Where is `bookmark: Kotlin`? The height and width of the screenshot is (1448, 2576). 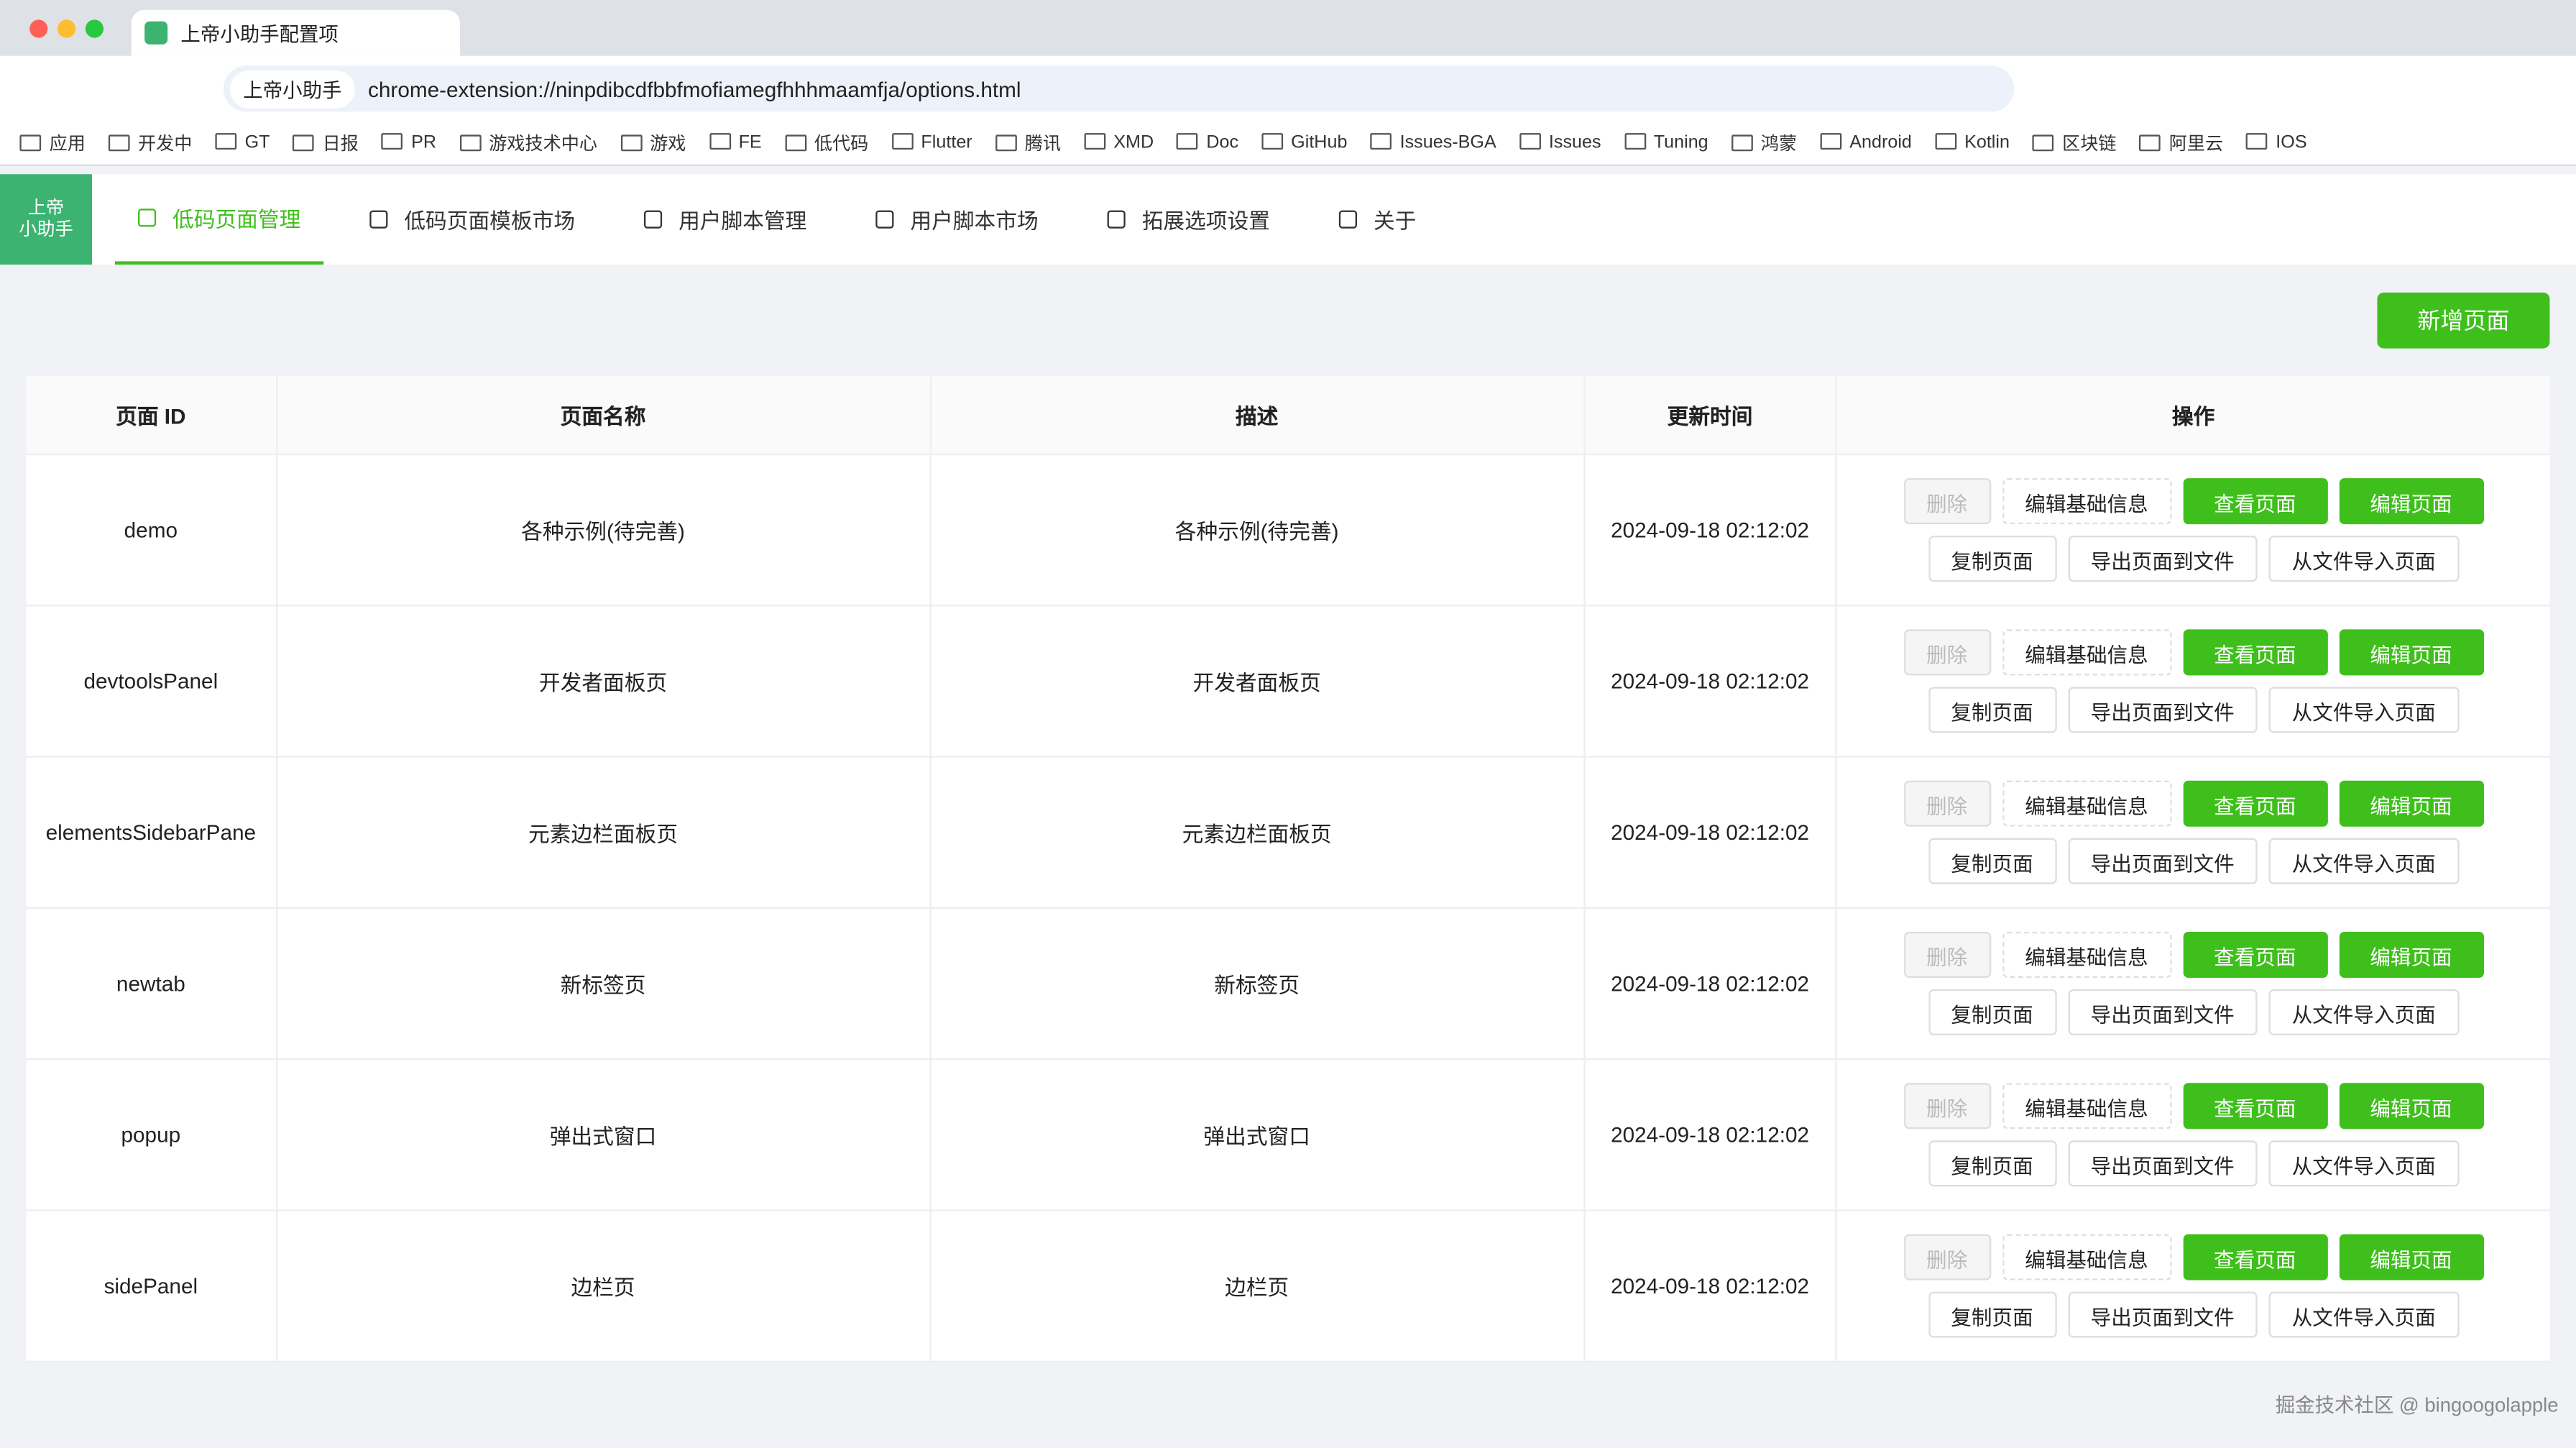
bookmark: Kotlin is located at coordinates (1972, 142).